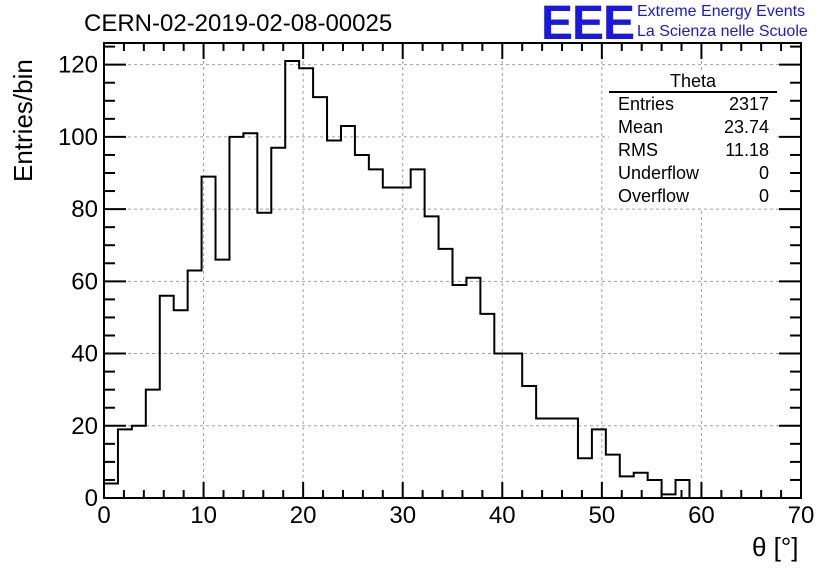 Image resolution: width=836 pixels, height=572 pixels. What do you see at coordinates (693, 104) in the screenshot?
I see `stats-row: Entries 2317` at bounding box center [693, 104].